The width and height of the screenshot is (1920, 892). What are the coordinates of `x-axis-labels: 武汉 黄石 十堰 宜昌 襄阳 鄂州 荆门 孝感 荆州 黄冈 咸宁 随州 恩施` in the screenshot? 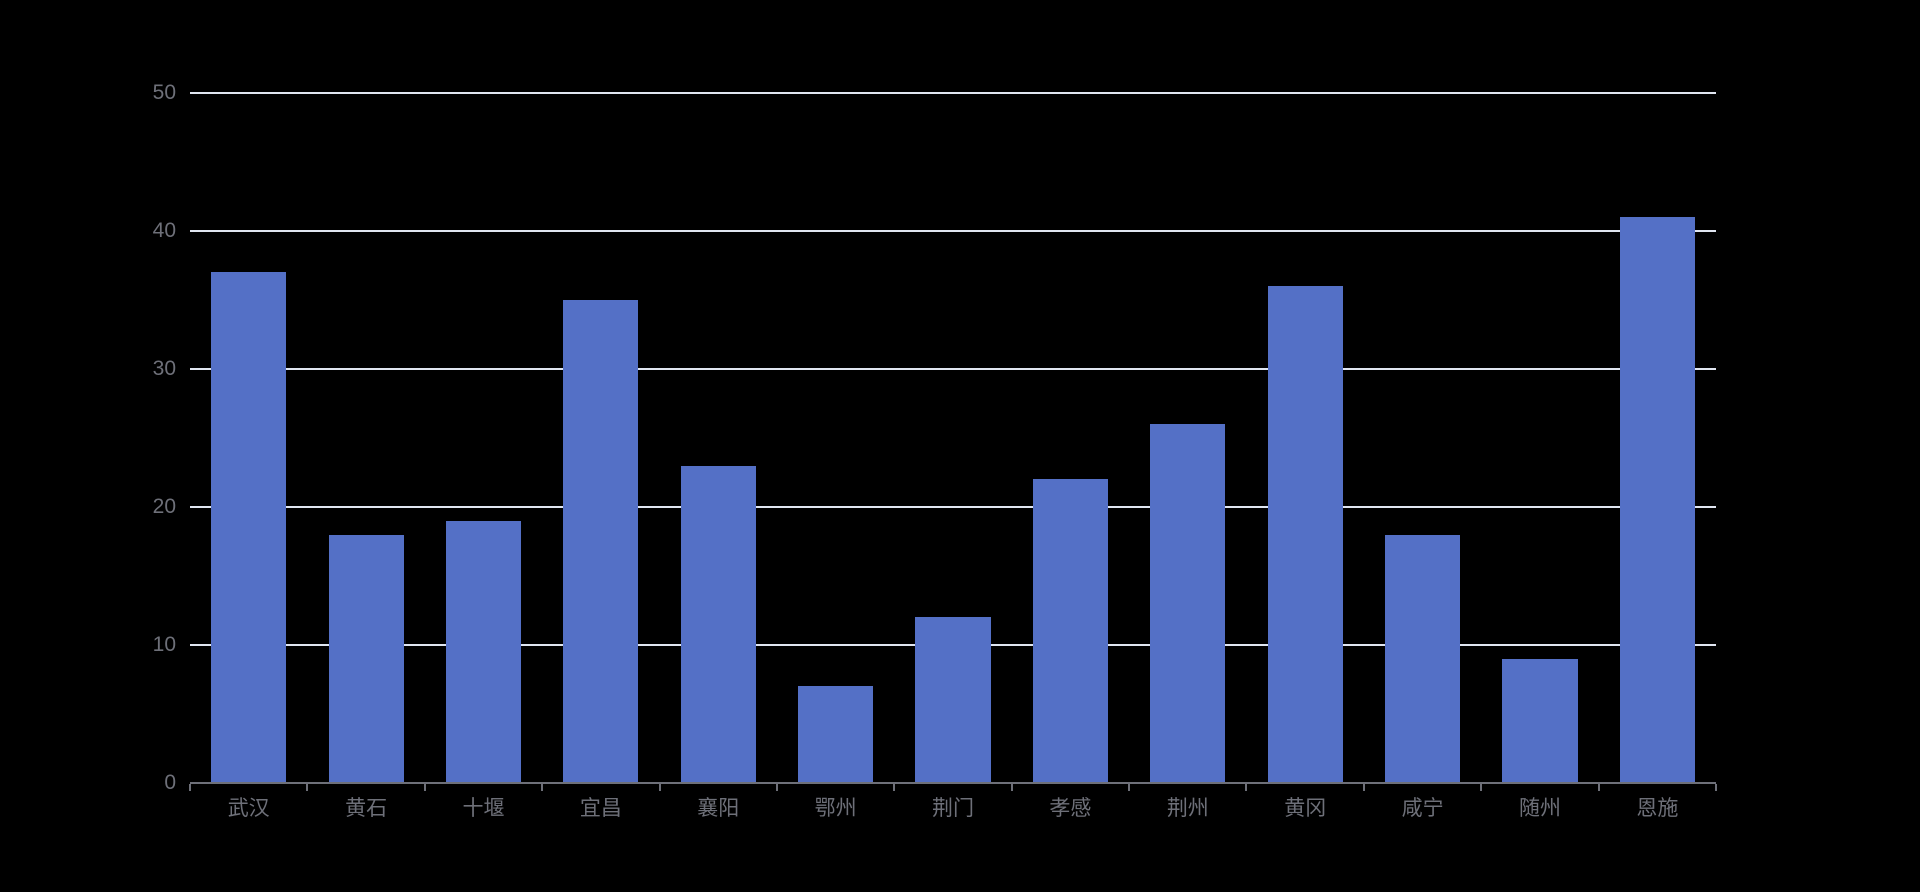 It's located at (953, 809).